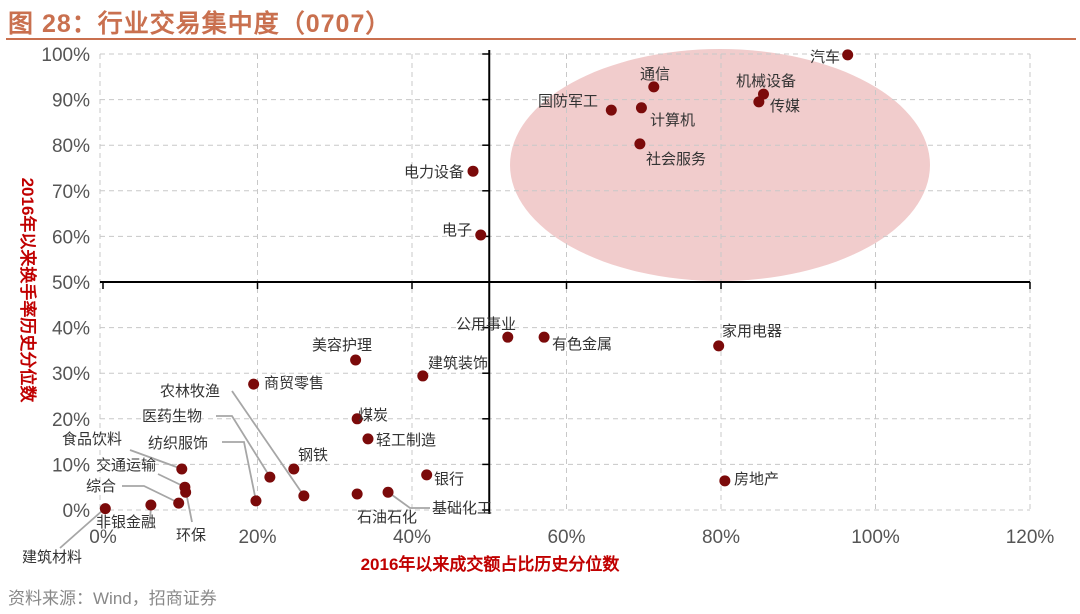  What do you see at coordinates (71, 192) in the screenshot?
I see `y-tick-label: 70%` at bounding box center [71, 192].